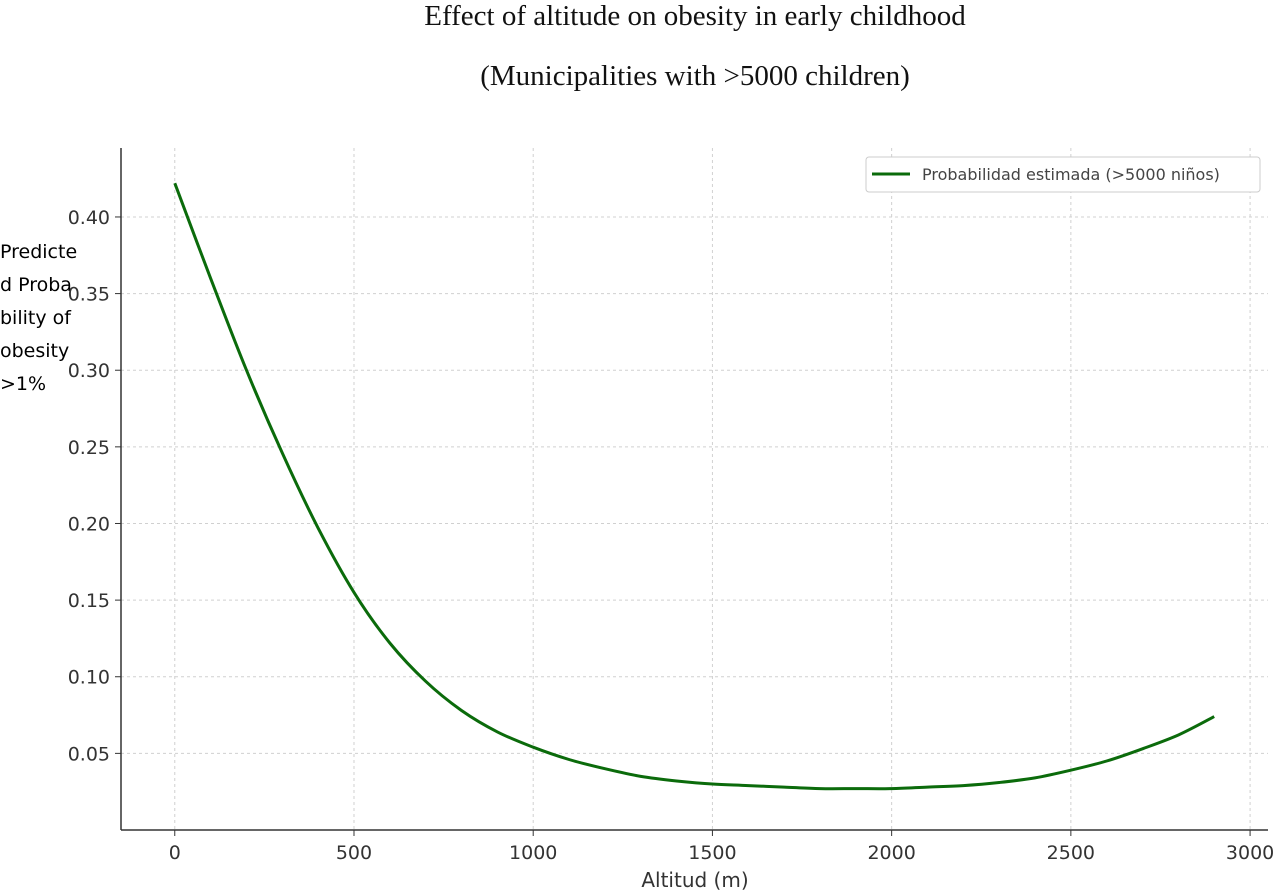 The height and width of the screenshot is (892, 1280). What do you see at coordinates (712, 853) in the screenshot?
I see `x-tick-label: 1500` at bounding box center [712, 853].